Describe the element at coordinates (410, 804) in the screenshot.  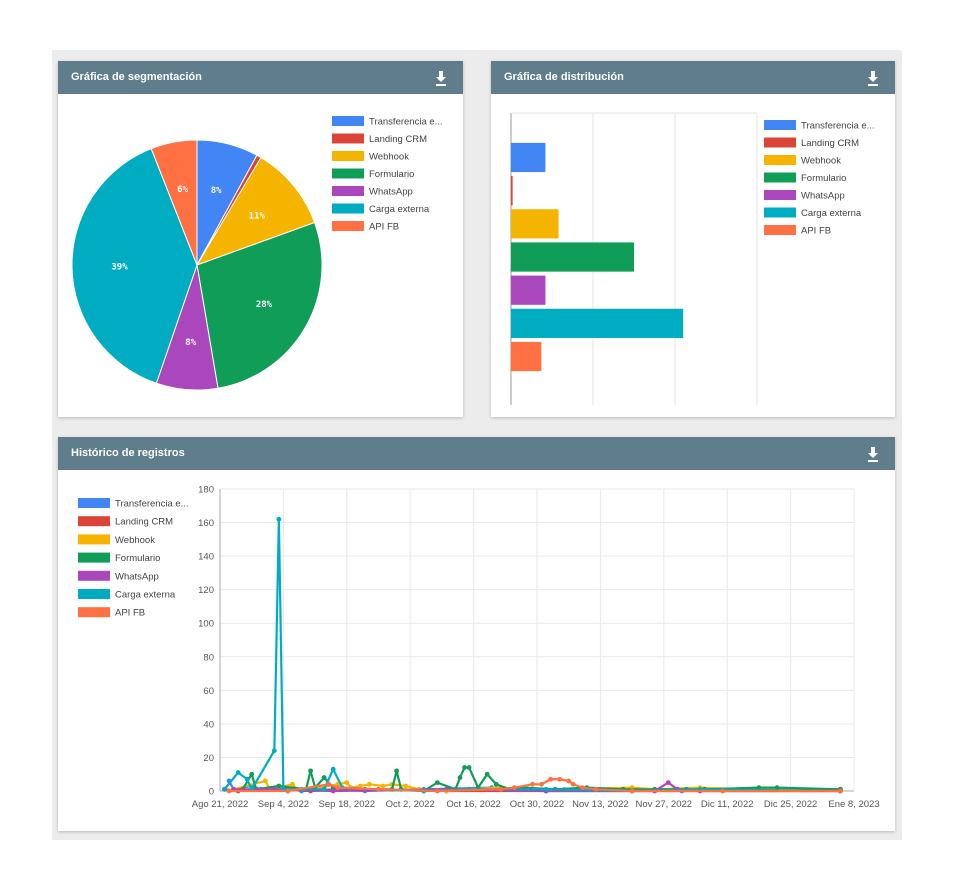
I see `x-tick-label: Oct 2, 2022` at that location.